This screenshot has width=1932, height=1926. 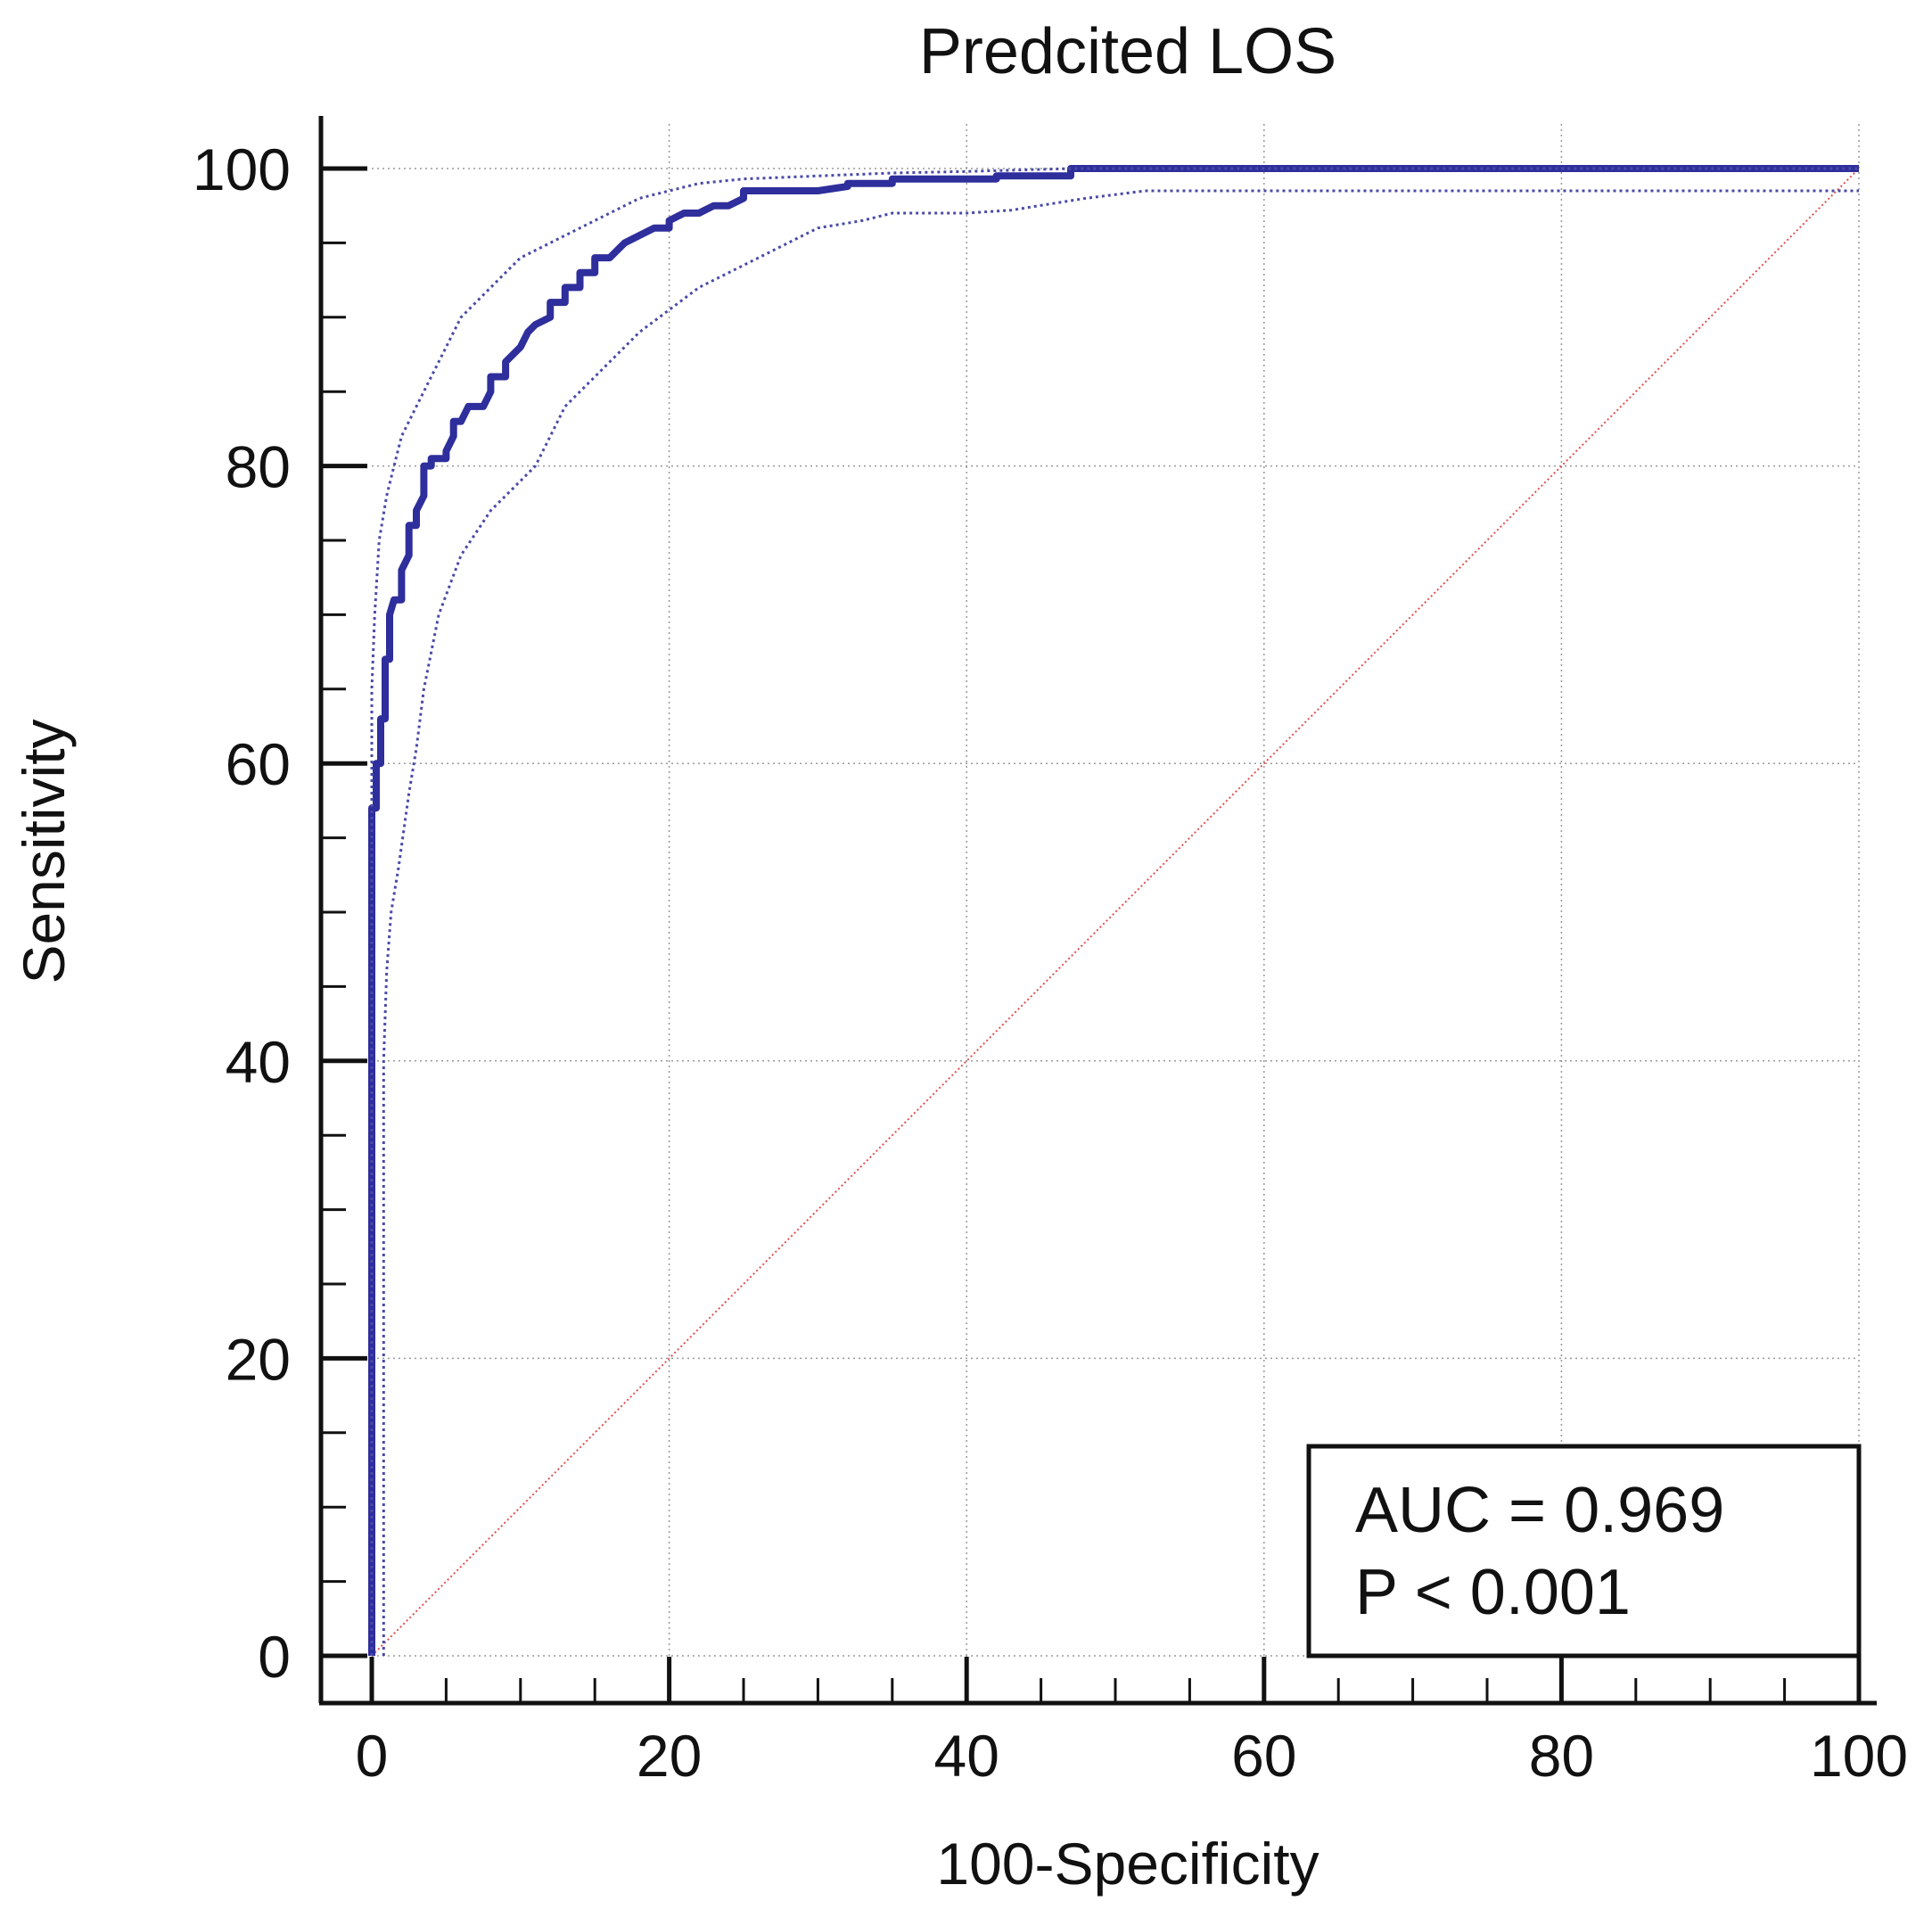 What do you see at coordinates (242, 169) in the screenshot?
I see `y-tick-label: 100` at bounding box center [242, 169].